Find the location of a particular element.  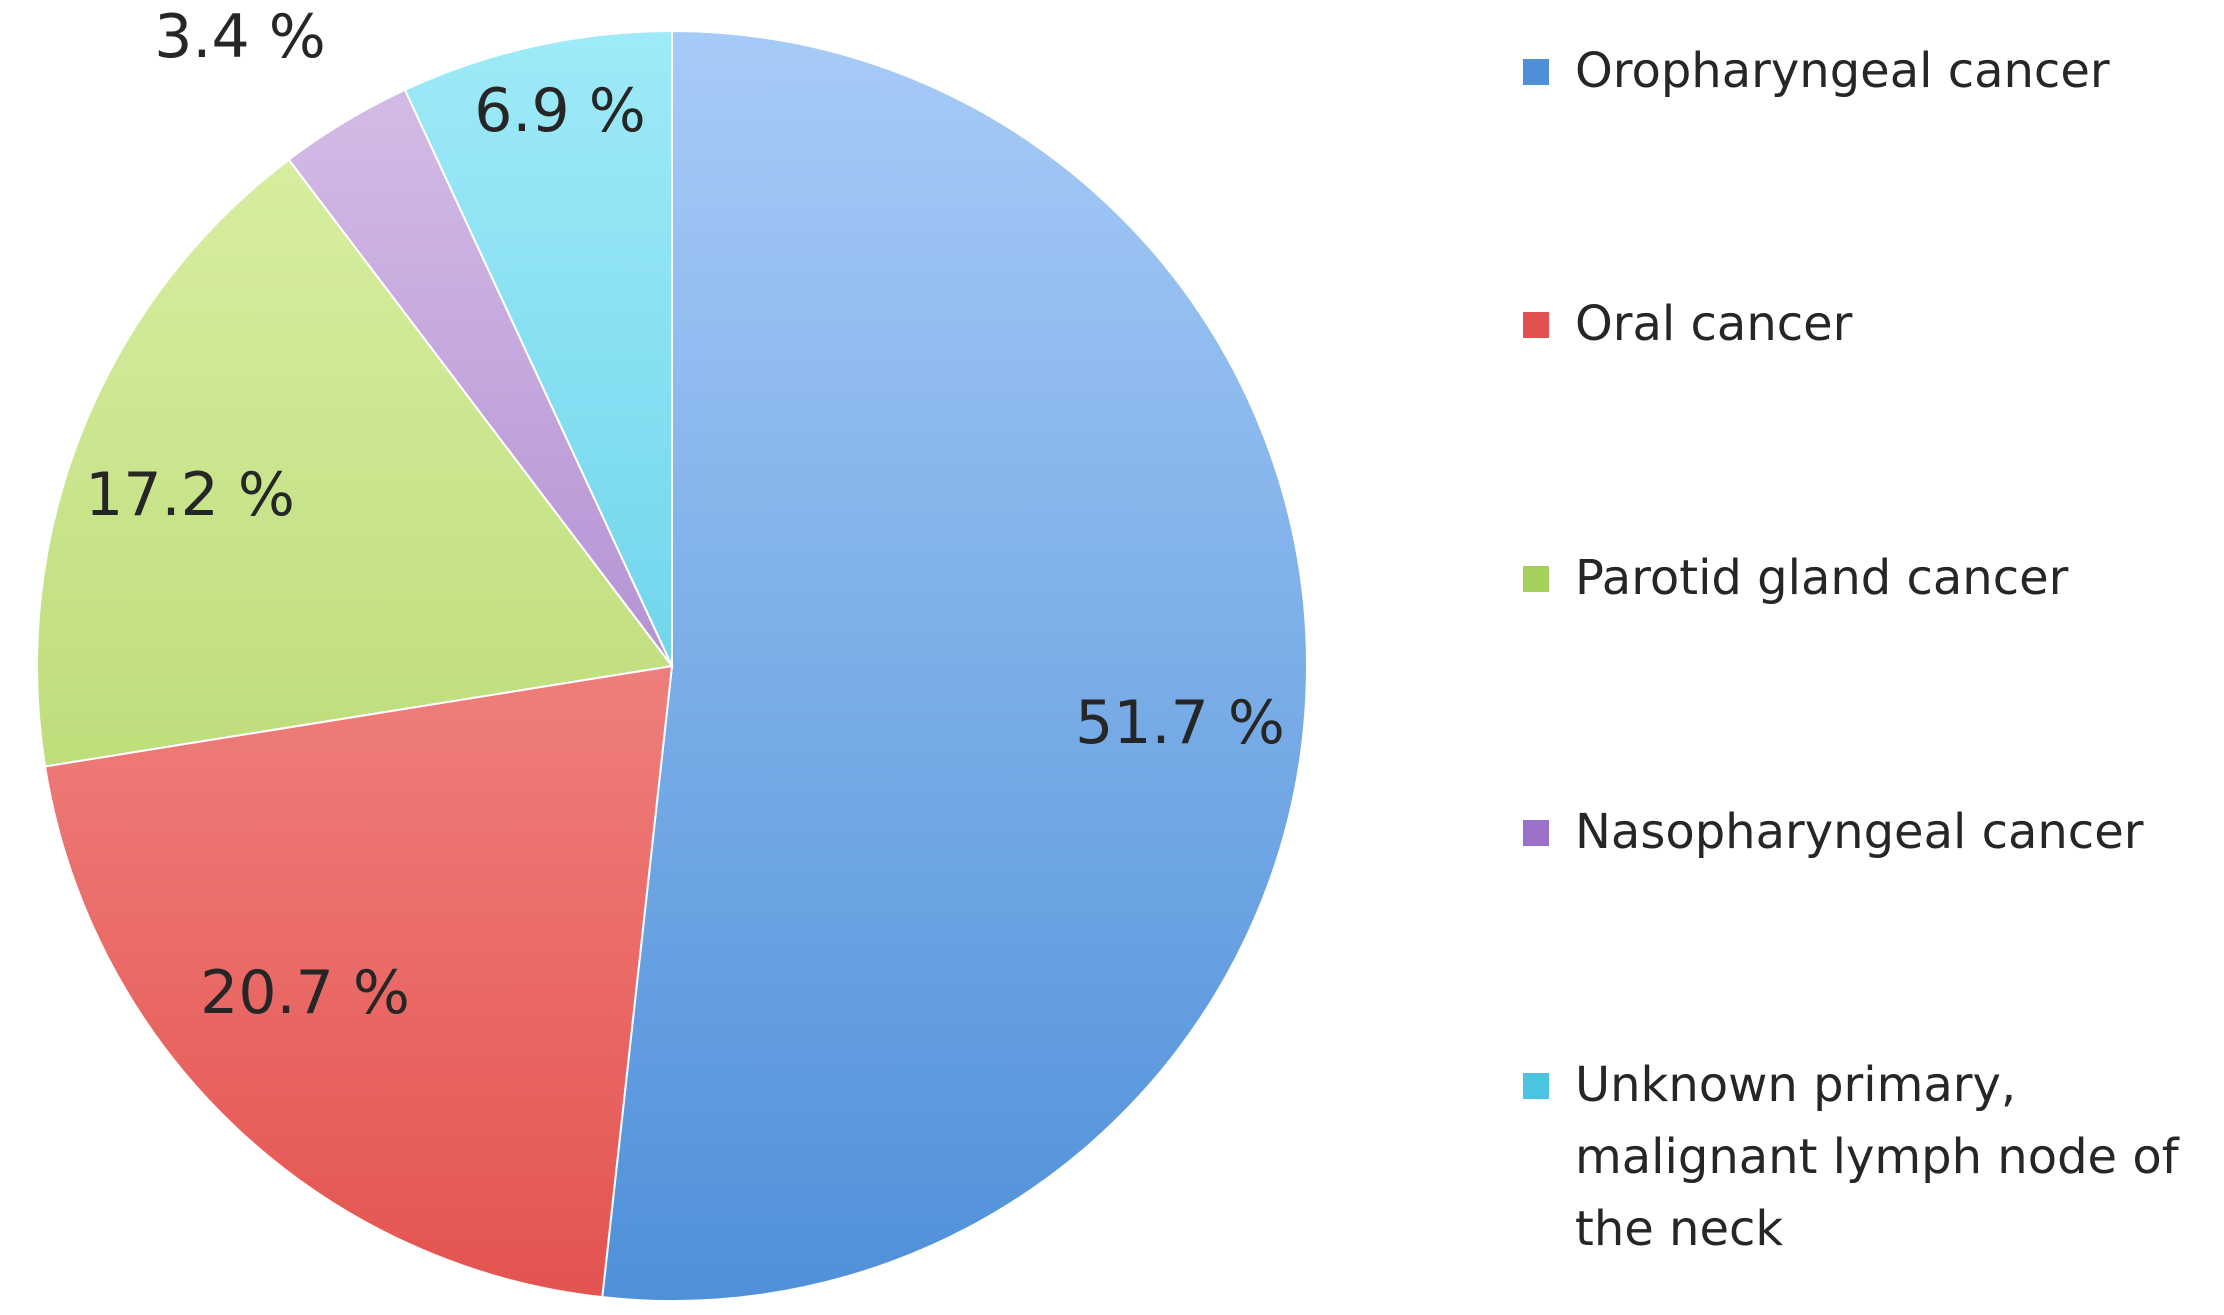

slice-value-label-oropharyngeal-cancer: 51.7 % is located at coordinates (1180, 723).